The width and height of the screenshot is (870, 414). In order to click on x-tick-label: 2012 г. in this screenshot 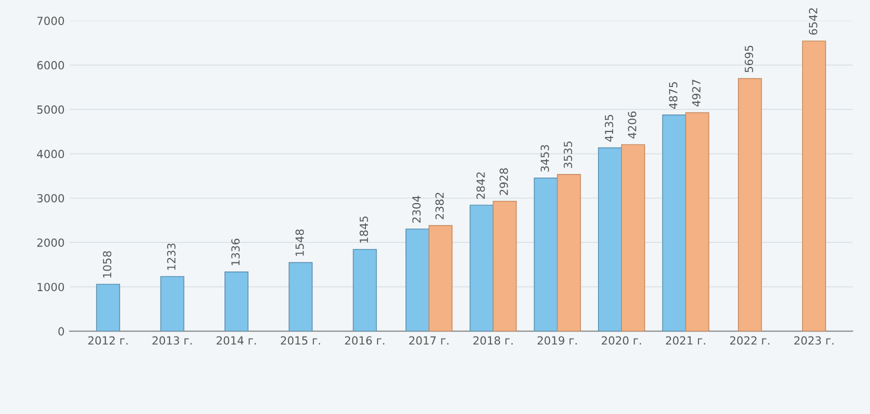, I will do `click(108, 340)`.